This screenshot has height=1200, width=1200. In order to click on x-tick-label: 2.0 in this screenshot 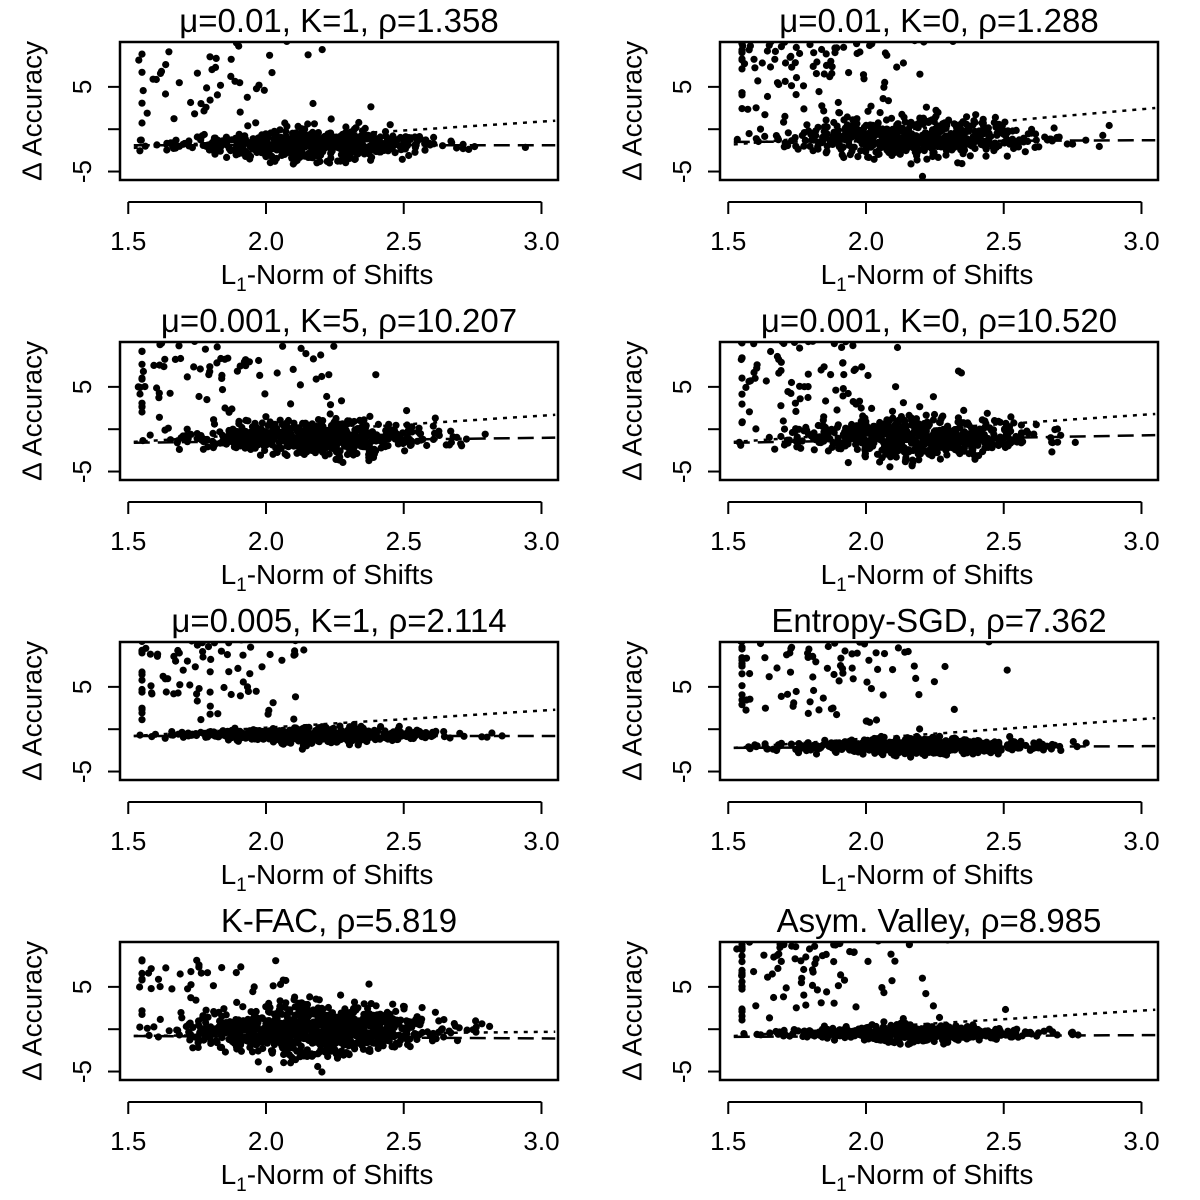, I will do `click(266, 541)`.